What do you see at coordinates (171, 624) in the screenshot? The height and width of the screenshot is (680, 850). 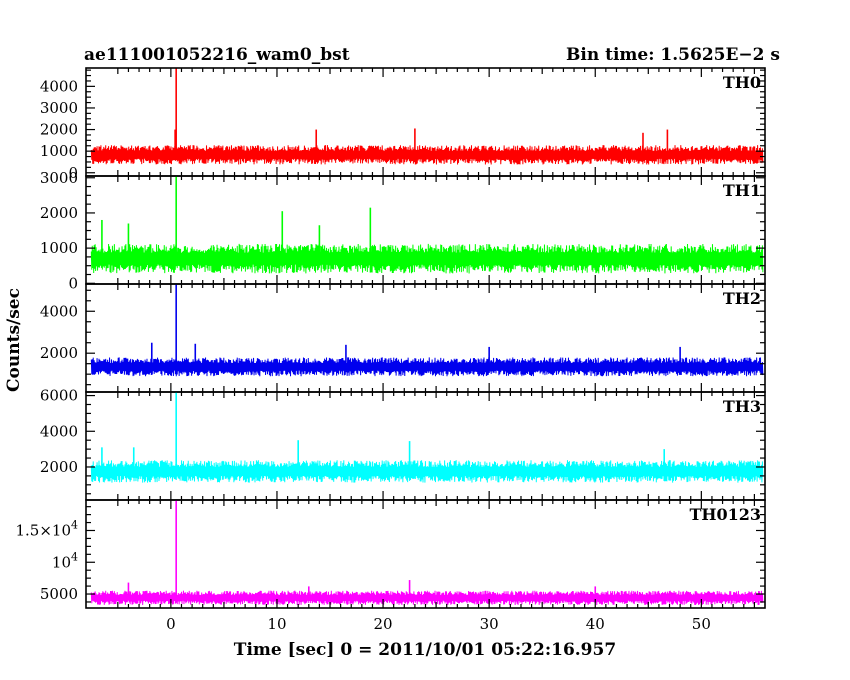 I see `x-tick-label-0: 0` at bounding box center [171, 624].